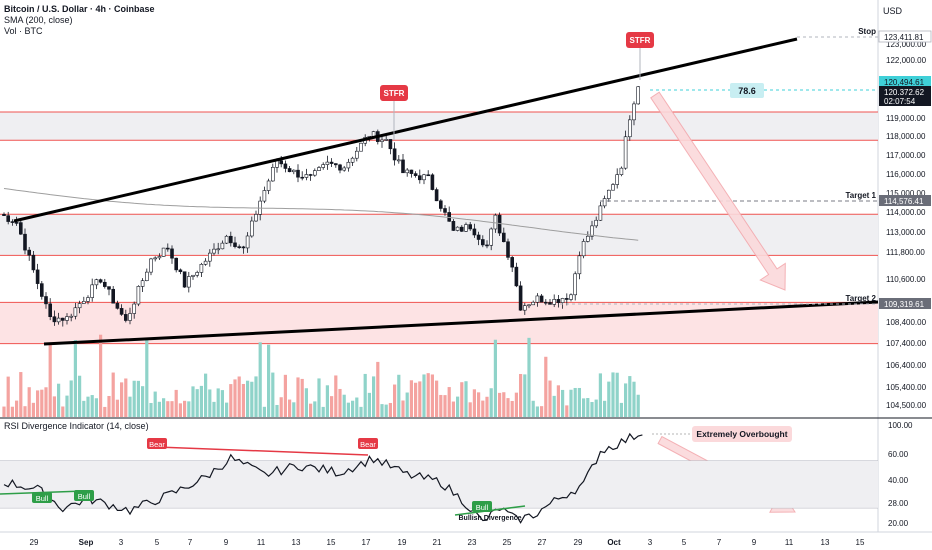 The width and height of the screenshot is (932, 550). I want to click on price-axis-tick: 116,000.00, so click(906, 174).